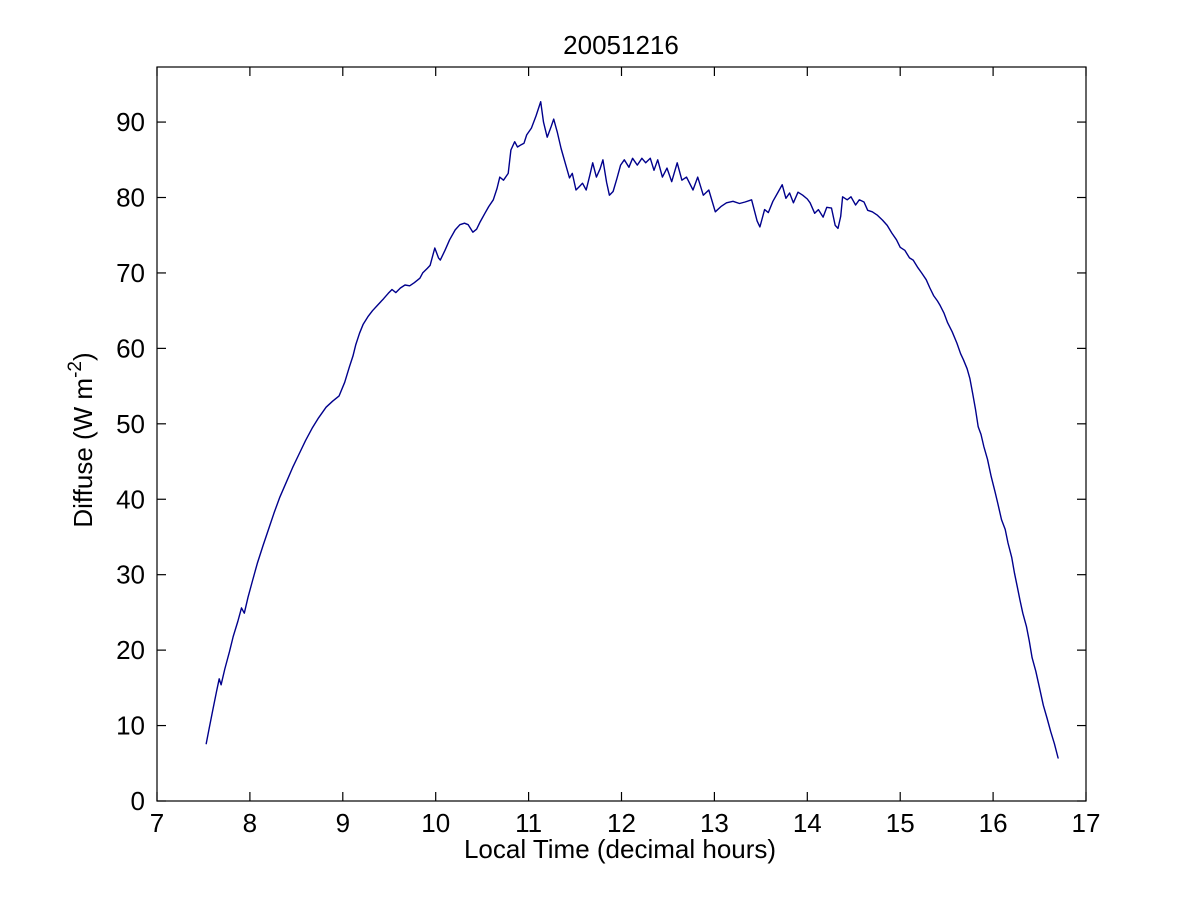  What do you see at coordinates (130, 726) in the screenshot?
I see `y-tick-label: 10` at bounding box center [130, 726].